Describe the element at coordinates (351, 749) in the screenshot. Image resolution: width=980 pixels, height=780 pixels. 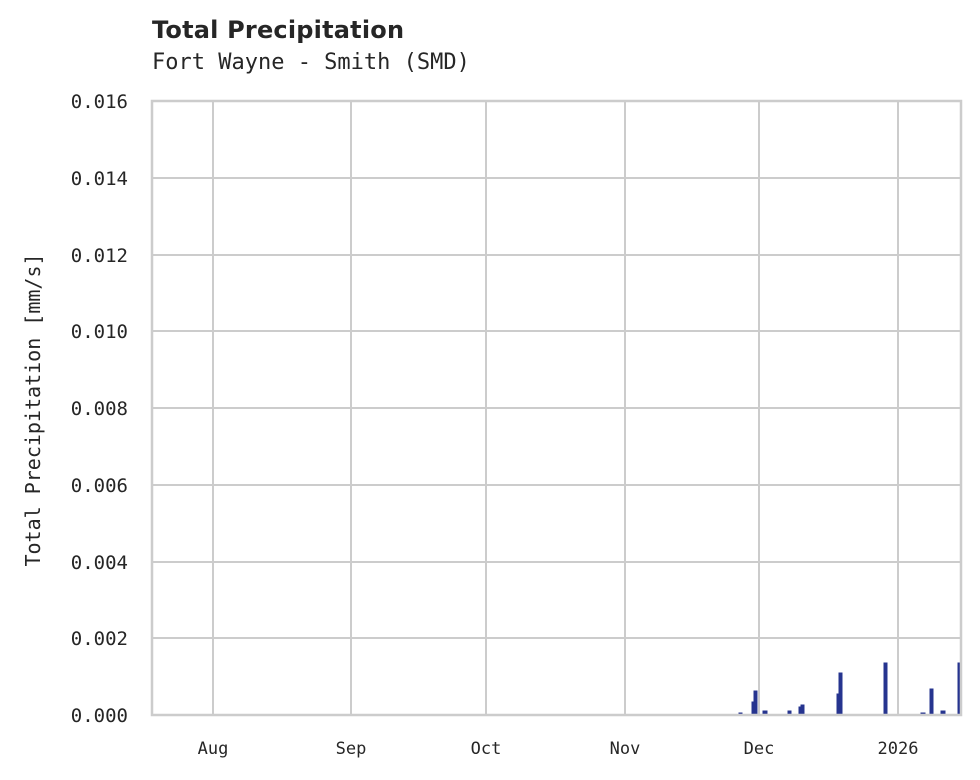
I see `x-tick-sep: Sep` at that location.